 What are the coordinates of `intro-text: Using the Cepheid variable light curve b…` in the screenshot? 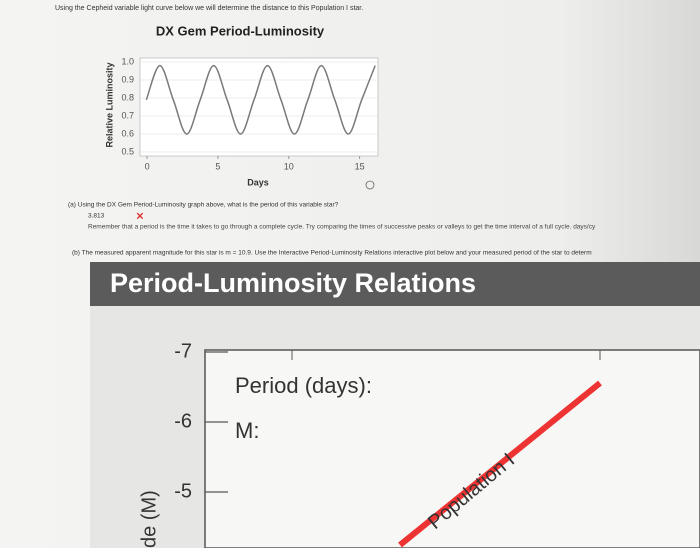 It's located at (209, 8).